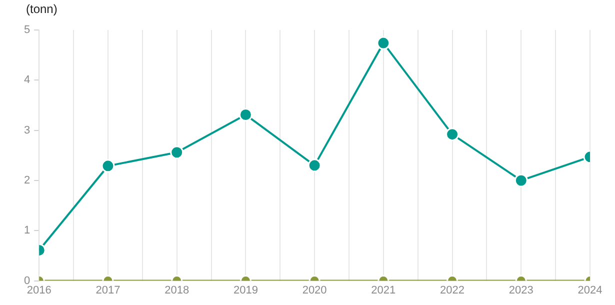 This screenshot has height=305, width=615. I want to click on x-tick-label: 2023, so click(521, 290).